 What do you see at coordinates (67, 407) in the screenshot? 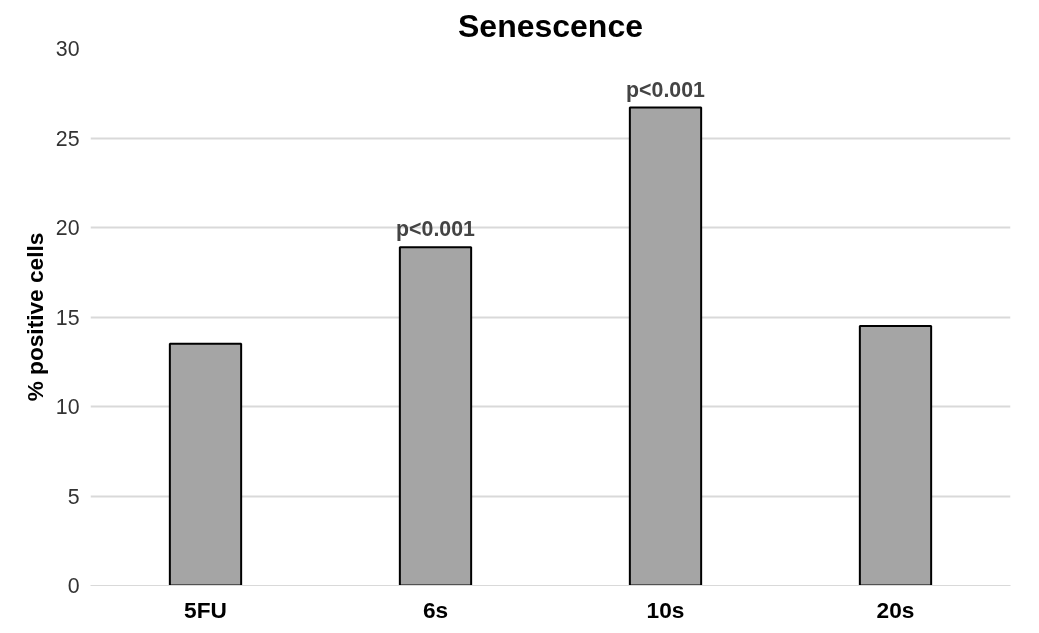
I see `y-tick-label: 10` at bounding box center [67, 407].